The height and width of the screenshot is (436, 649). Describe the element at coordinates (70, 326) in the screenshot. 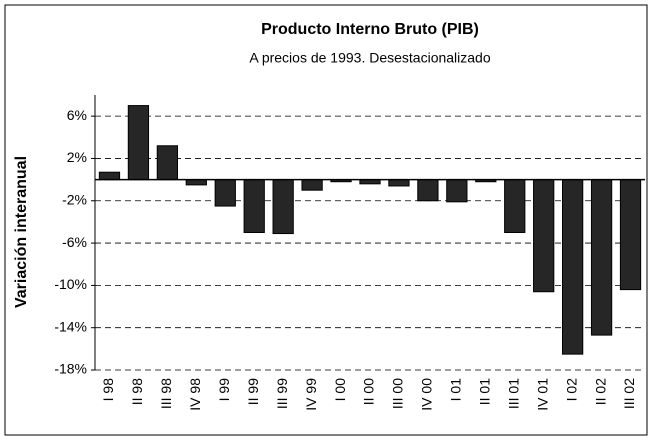

I see `y-tick-label: -14%` at that location.